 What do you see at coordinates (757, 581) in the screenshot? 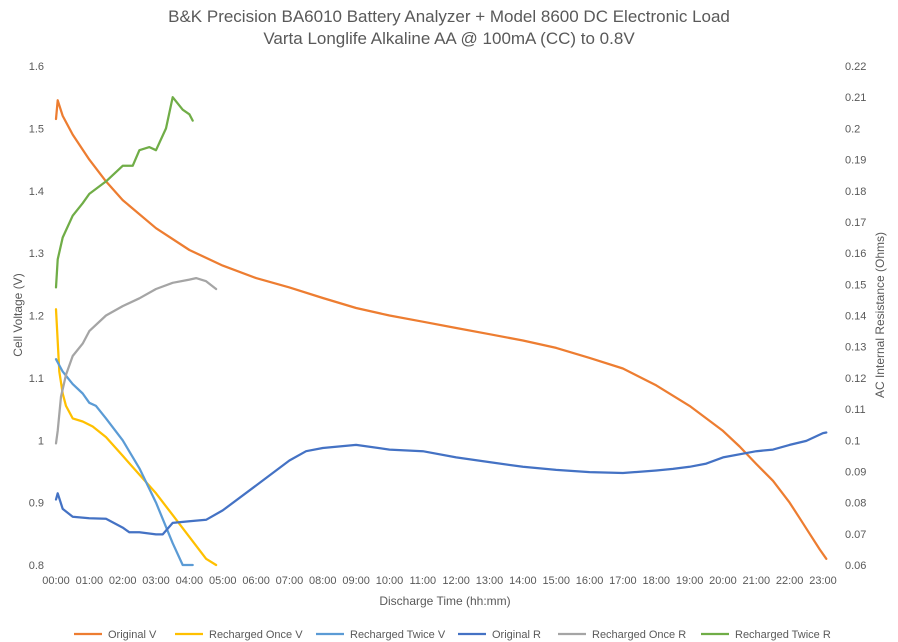
I see `x-tick-label: 21:00` at bounding box center [757, 581].